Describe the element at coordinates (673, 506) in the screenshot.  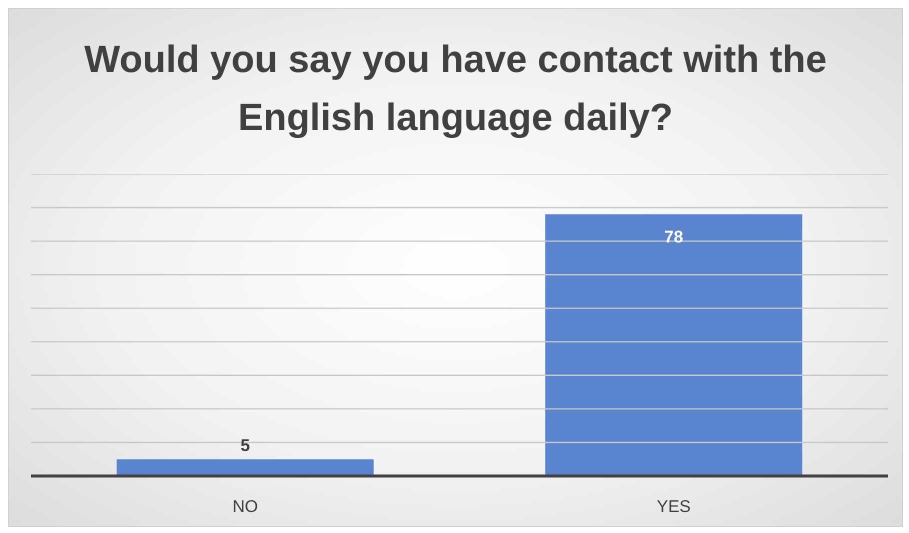
I see `x-tick-label: YES` at that location.